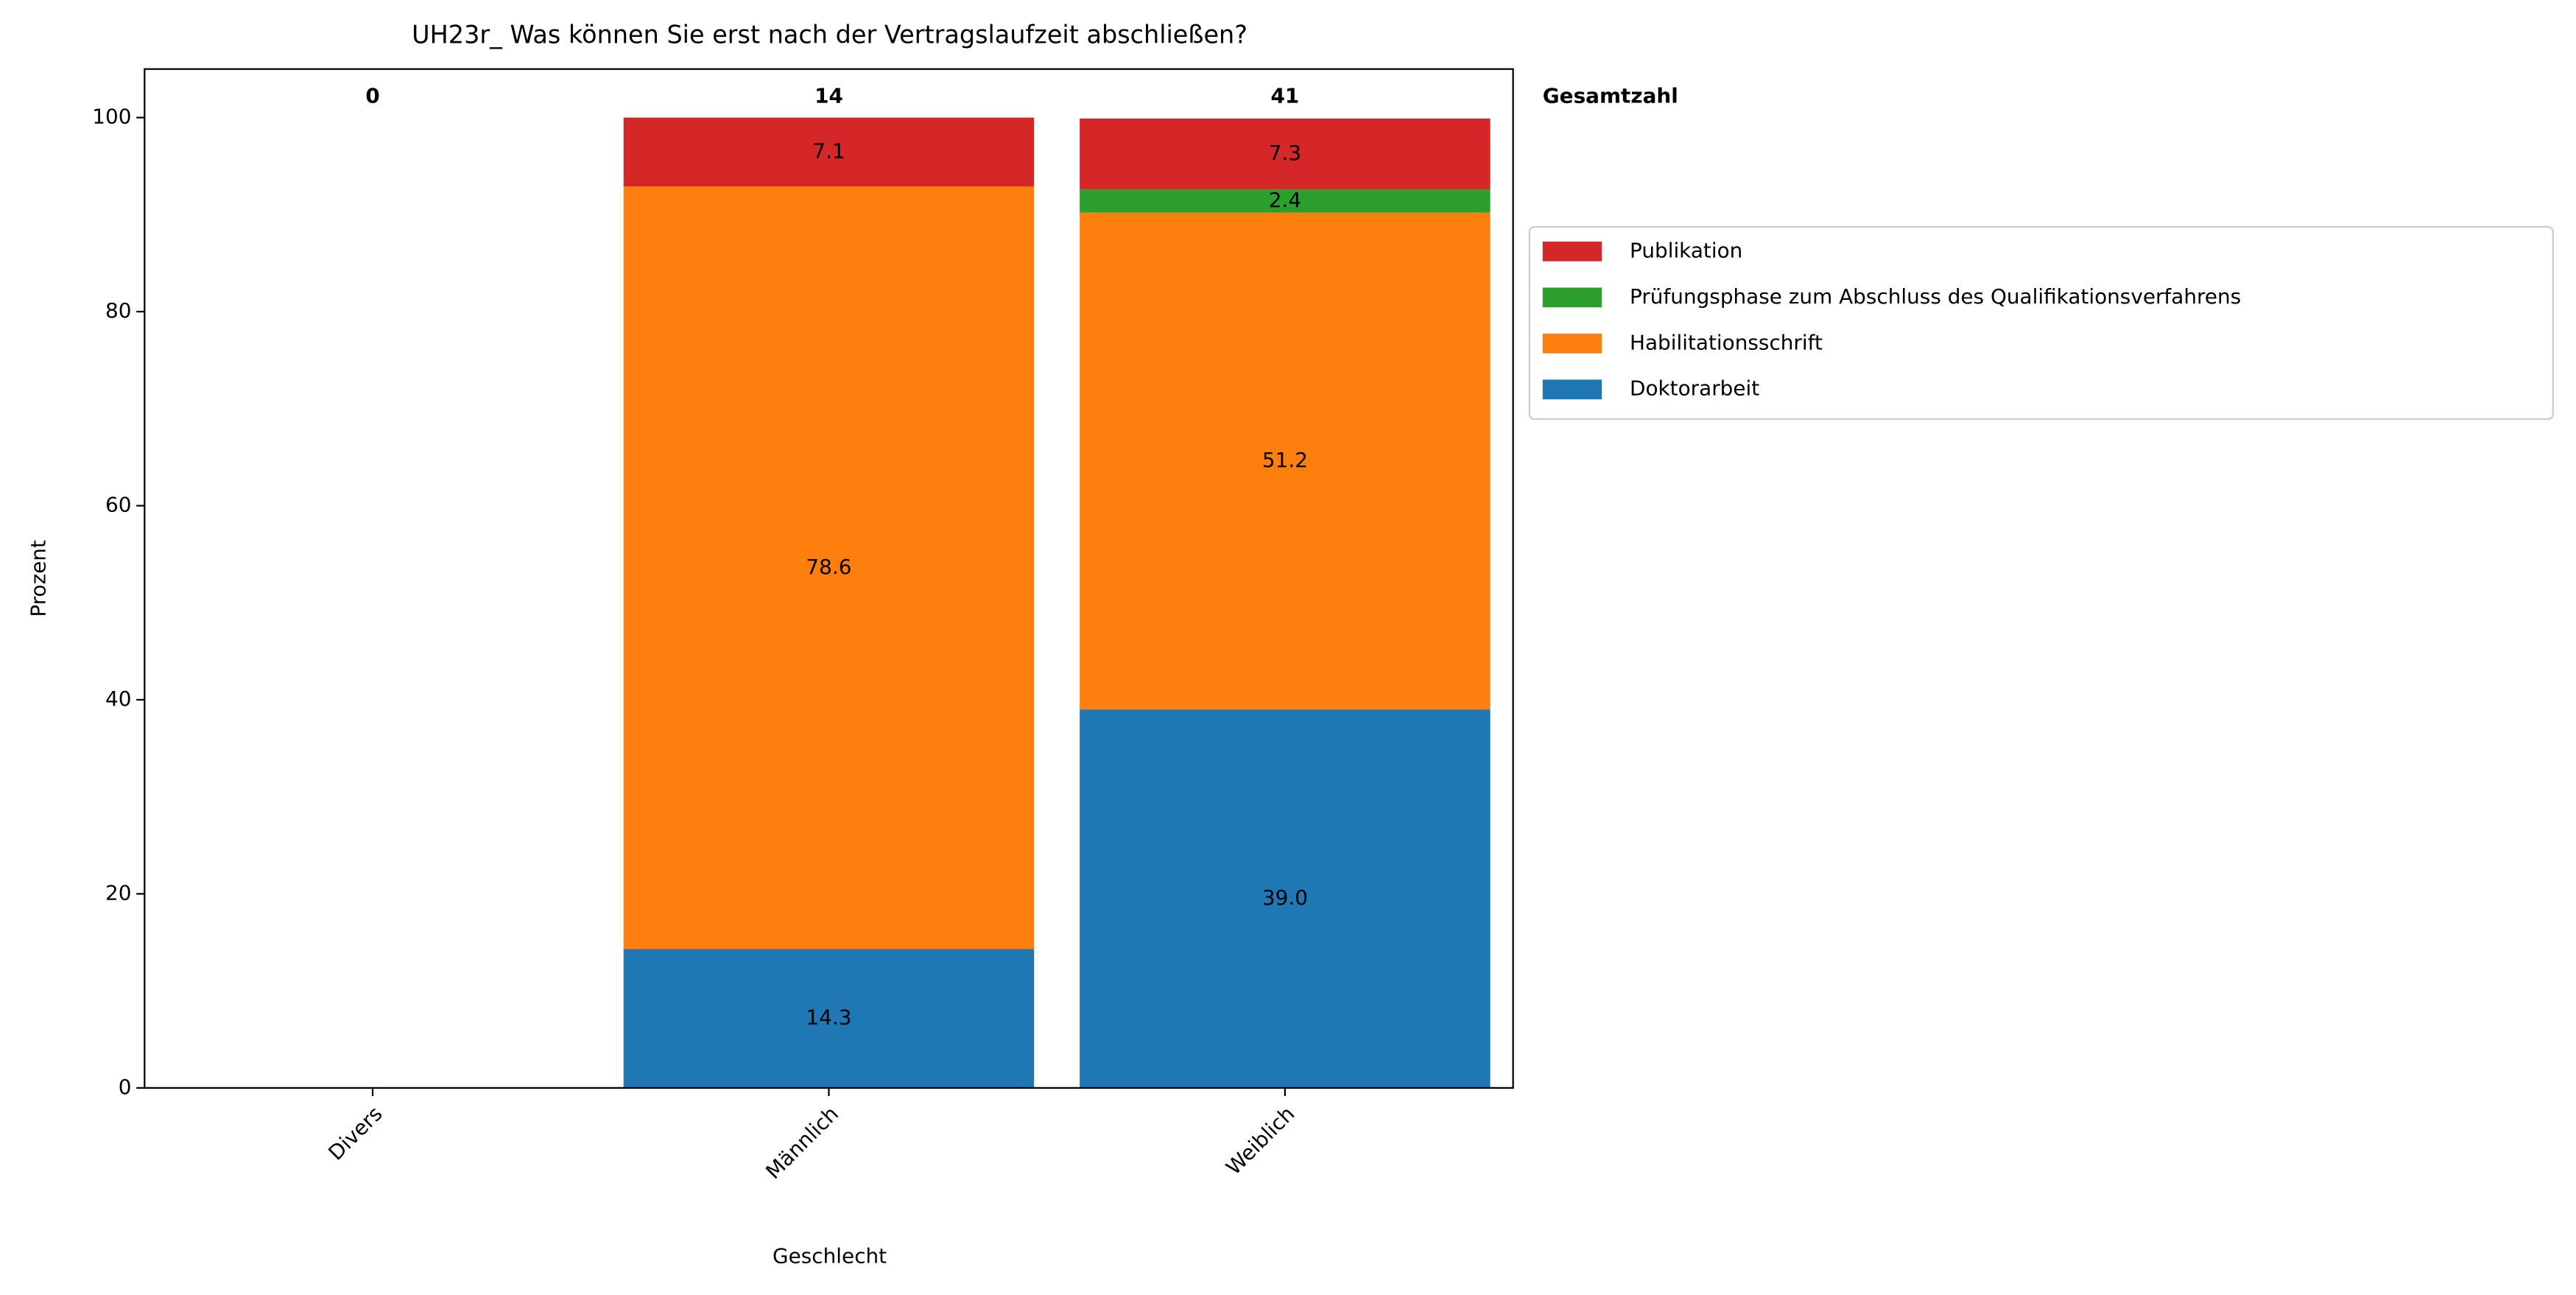 The height and width of the screenshot is (1295, 2576). I want to click on data-label: 14.3, so click(828, 1018).